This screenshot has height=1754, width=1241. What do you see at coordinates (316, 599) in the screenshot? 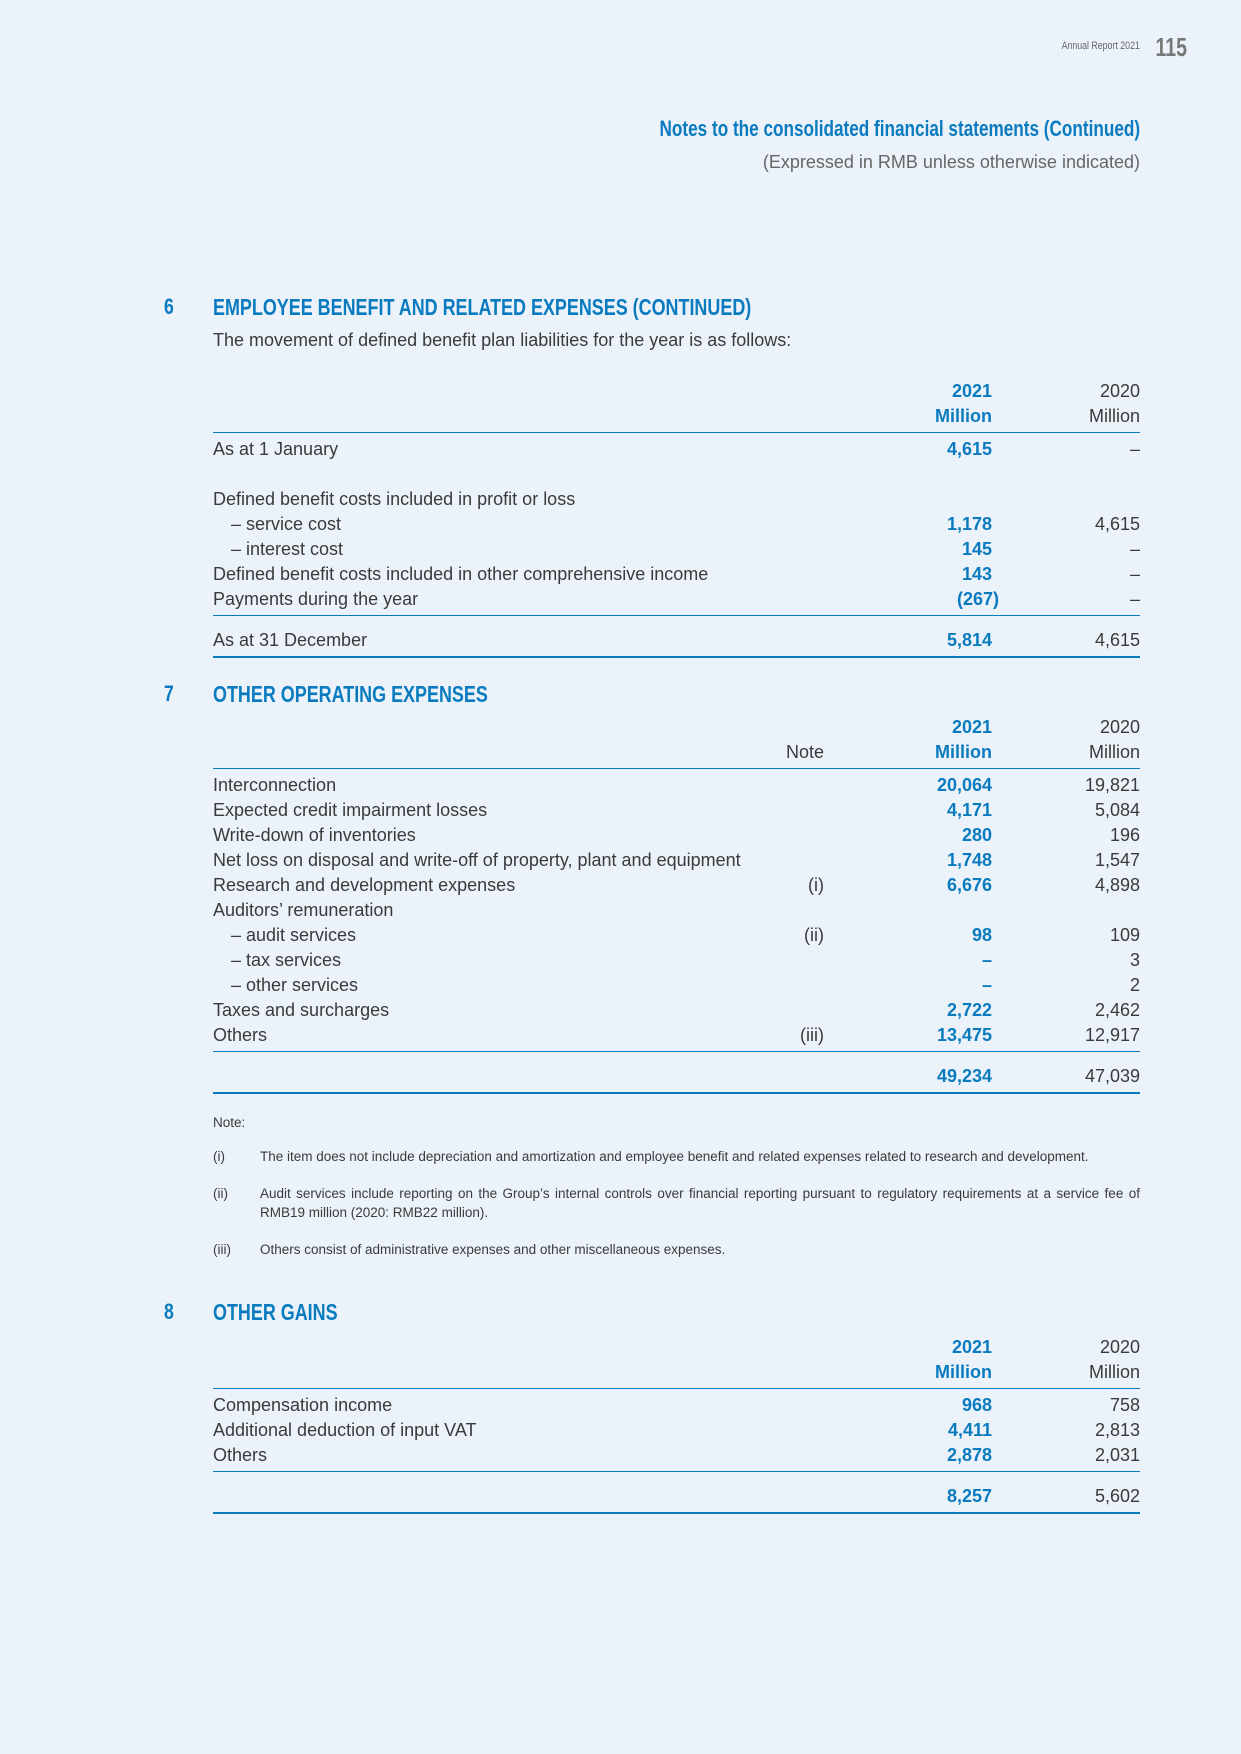
I see `row-label: Payments during the year` at bounding box center [316, 599].